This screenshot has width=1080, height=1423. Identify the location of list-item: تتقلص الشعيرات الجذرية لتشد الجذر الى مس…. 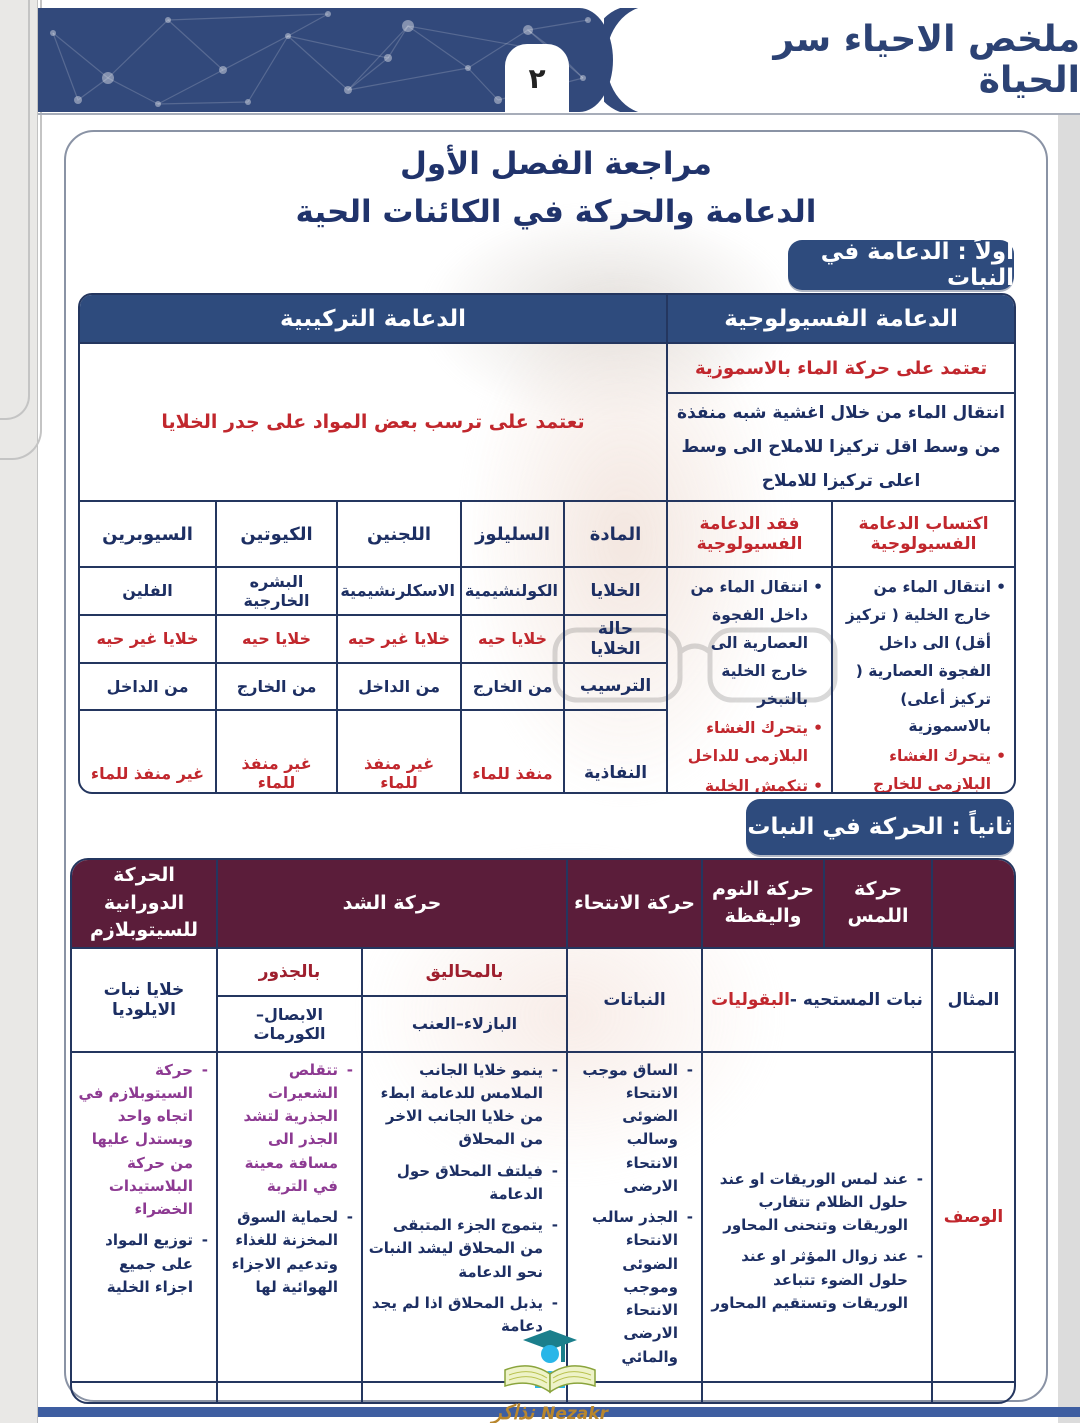
(287, 1129).